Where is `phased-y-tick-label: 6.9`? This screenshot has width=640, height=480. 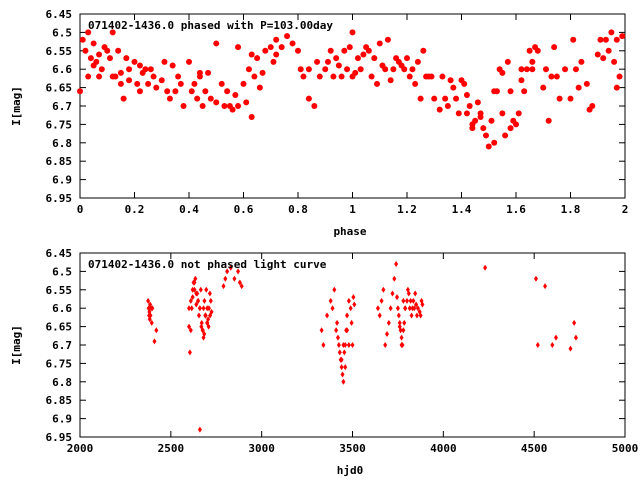 phased-y-tick-label: 6.9 is located at coordinates (62, 180).